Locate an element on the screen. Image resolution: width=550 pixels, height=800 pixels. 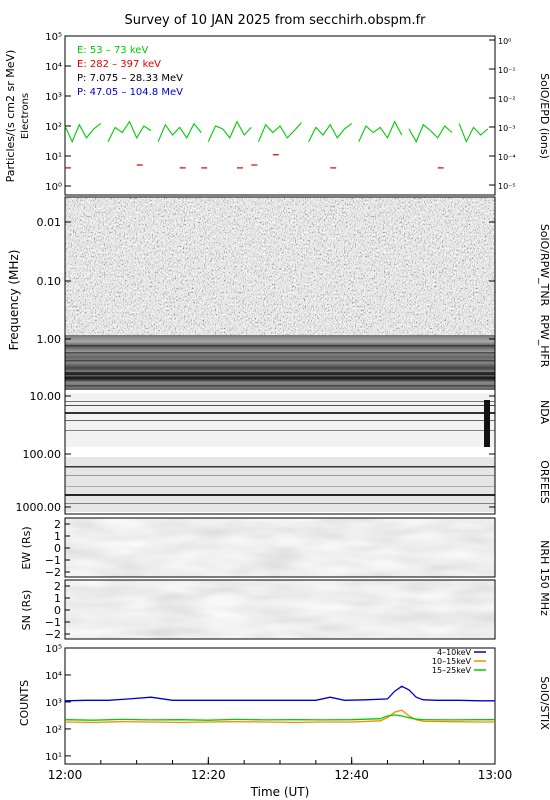
nrh-sn-ytick-label: 1 is located at coordinates (57, 598).